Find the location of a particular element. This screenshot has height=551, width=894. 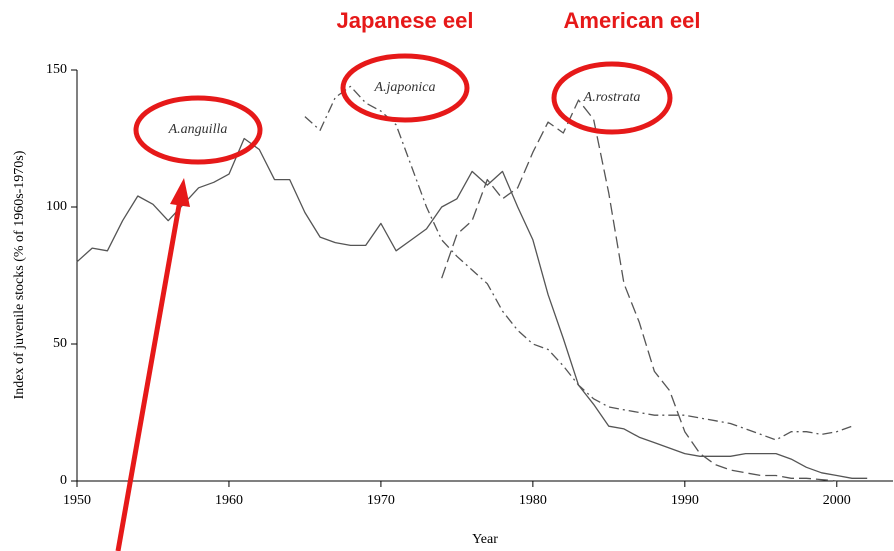

arrow-head is located at coordinates (180, 192).